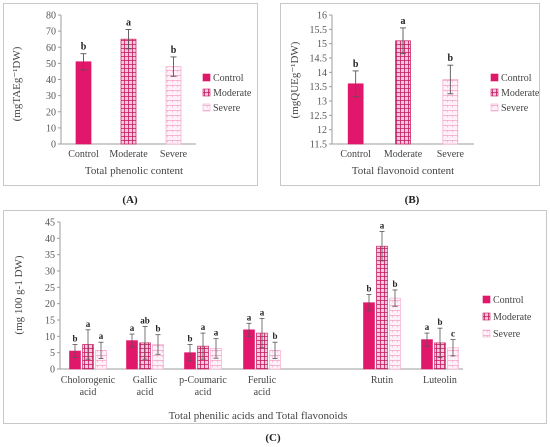 The height and width of the screenshot is (447, 550). I want to click on panel-c-y-tick-label: 30, so click(50, 272).